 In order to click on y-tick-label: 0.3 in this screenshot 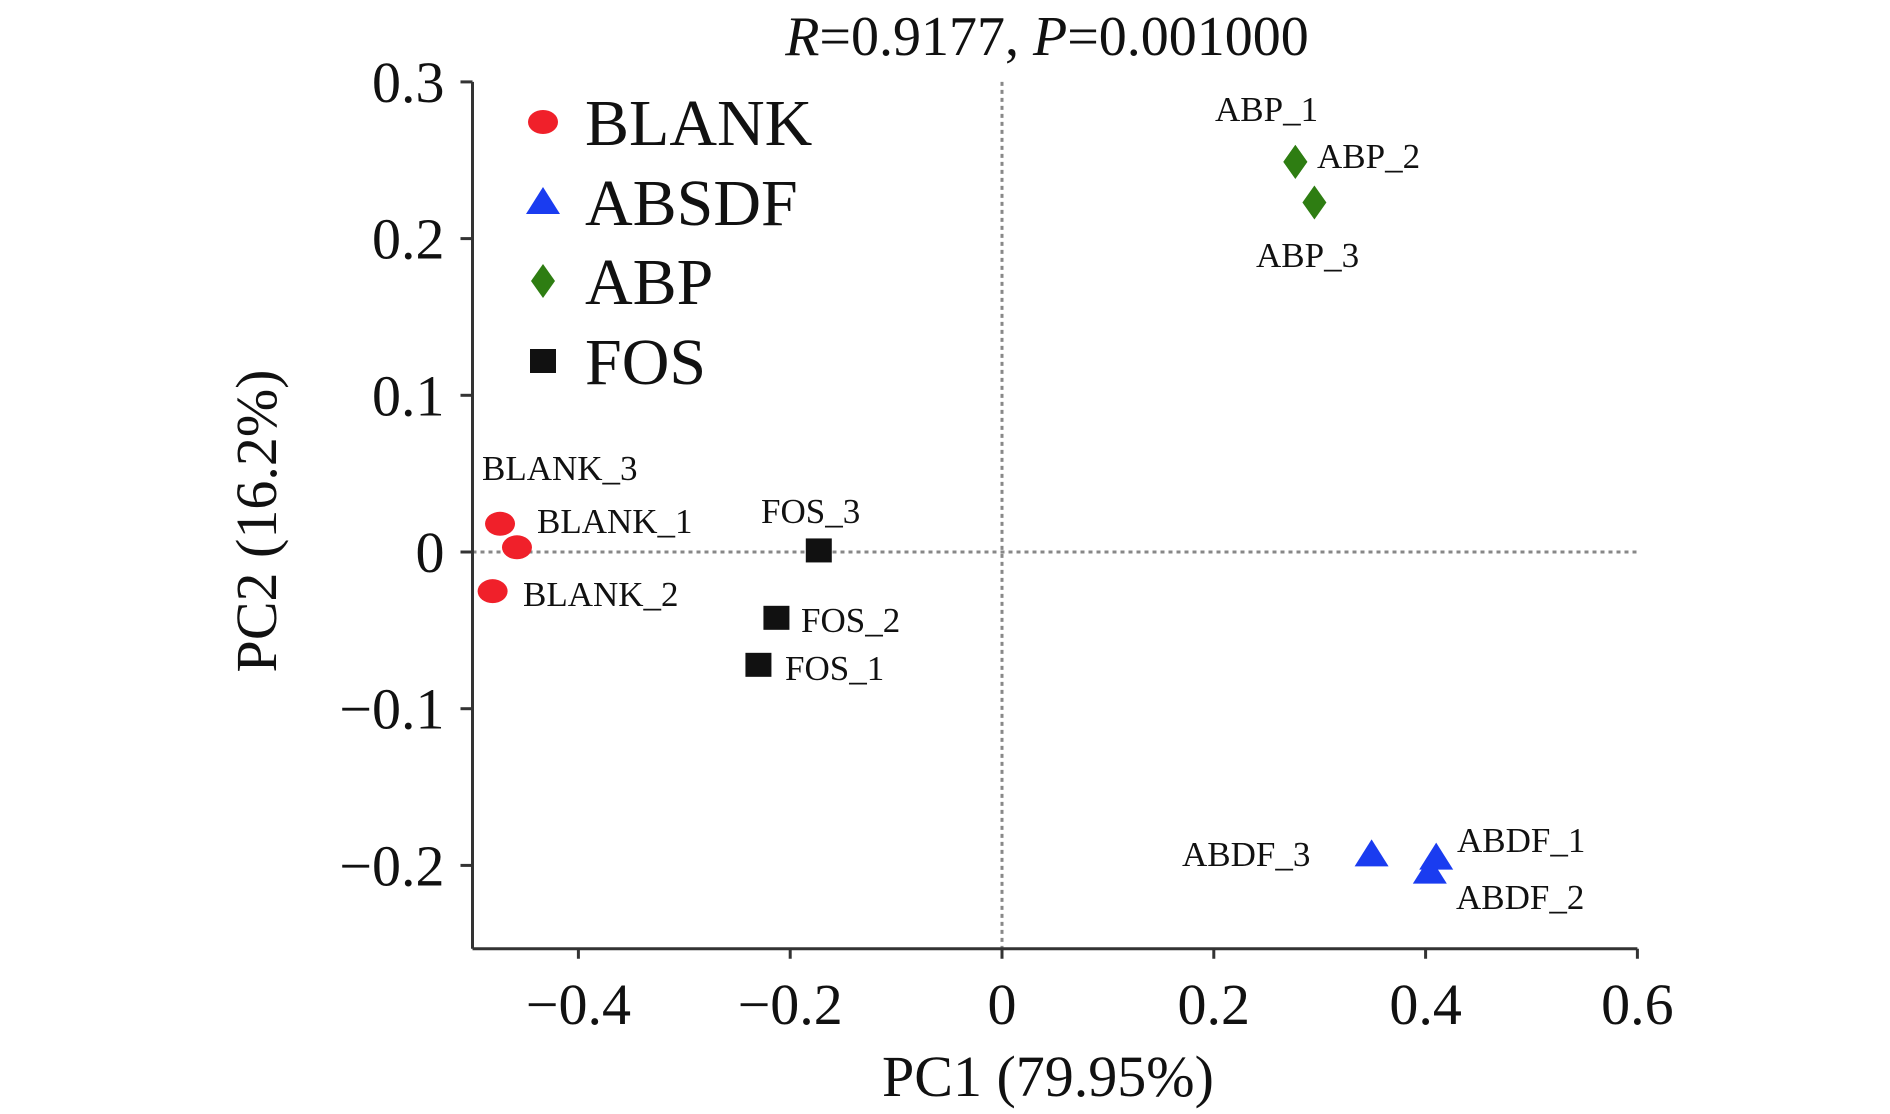, I will do `click(408, 82)`.